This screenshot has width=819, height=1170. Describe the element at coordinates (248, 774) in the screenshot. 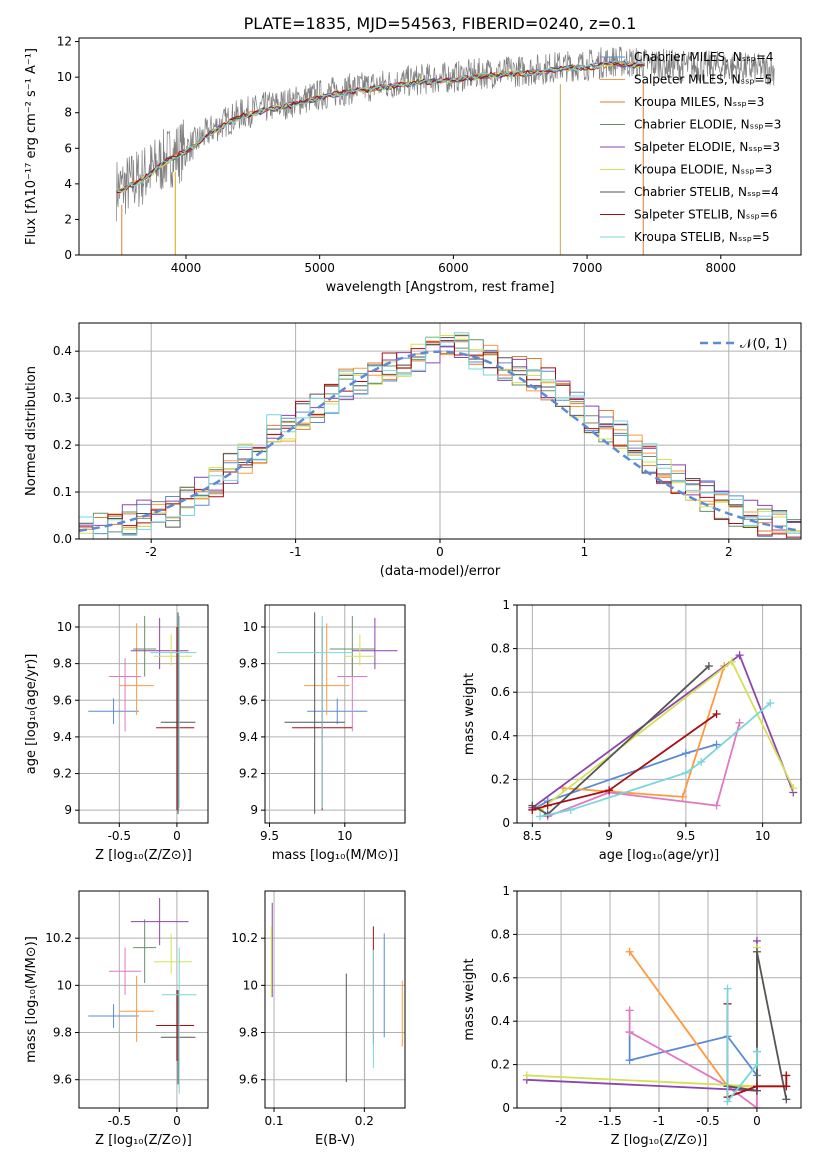

I see `y-tick-label: 9.2` at that location.